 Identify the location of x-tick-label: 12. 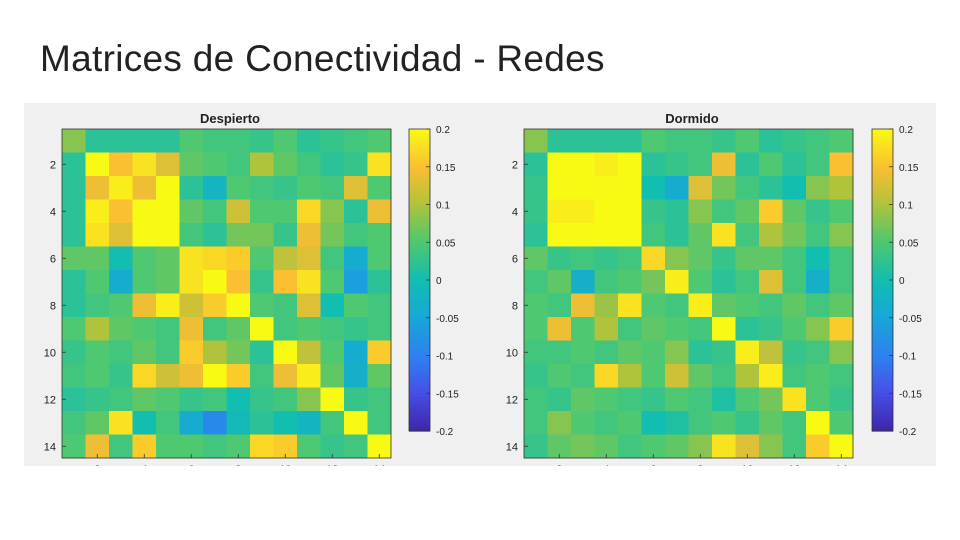
(332, 465).